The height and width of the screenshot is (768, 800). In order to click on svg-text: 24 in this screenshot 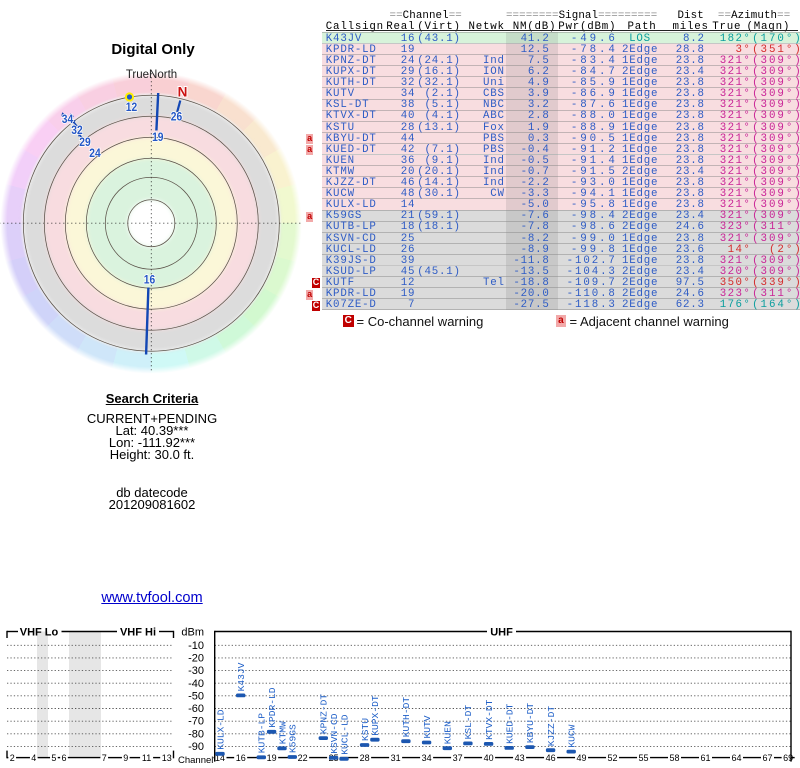, I will do `click(95, 153)`.